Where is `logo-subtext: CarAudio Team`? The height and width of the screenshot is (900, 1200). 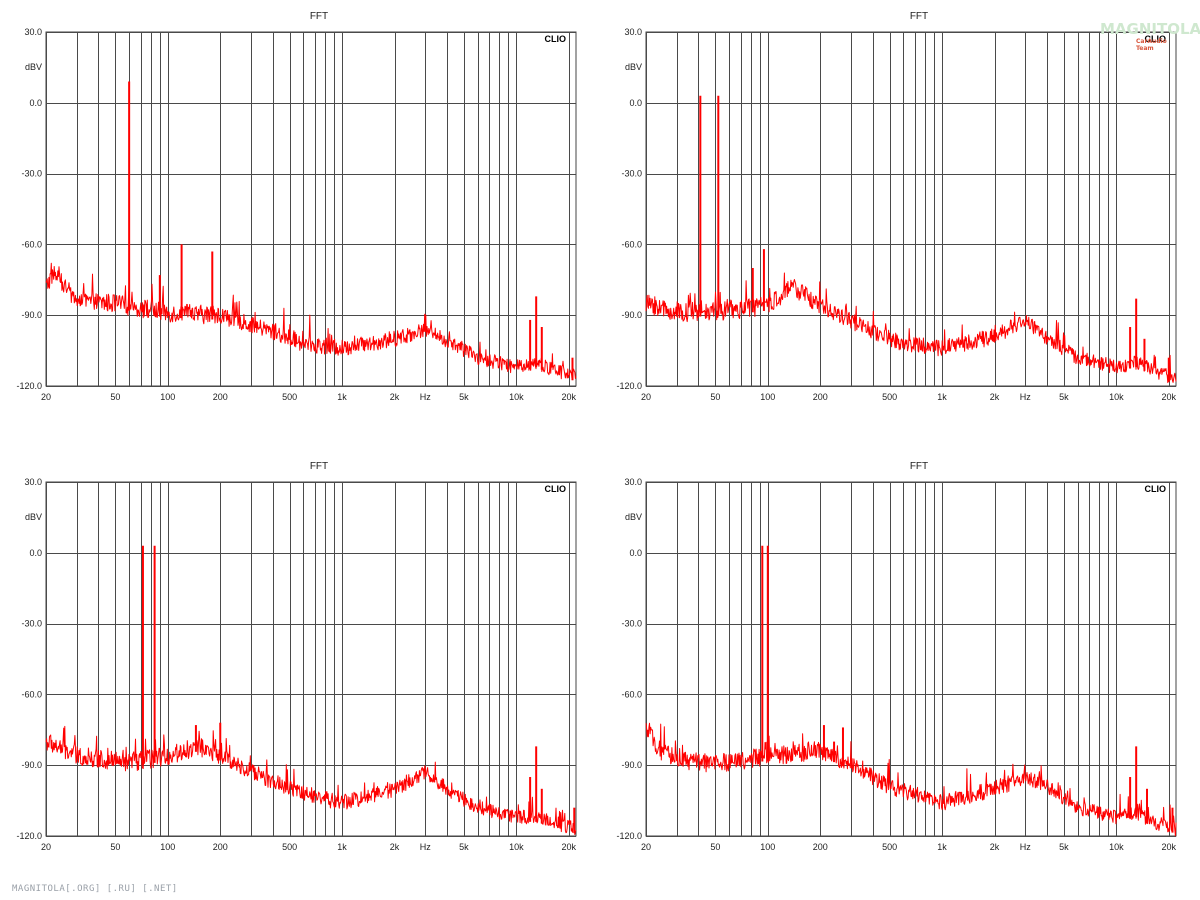
logo-subtext: CarAudio Team is located at coordinates (1151, 45).